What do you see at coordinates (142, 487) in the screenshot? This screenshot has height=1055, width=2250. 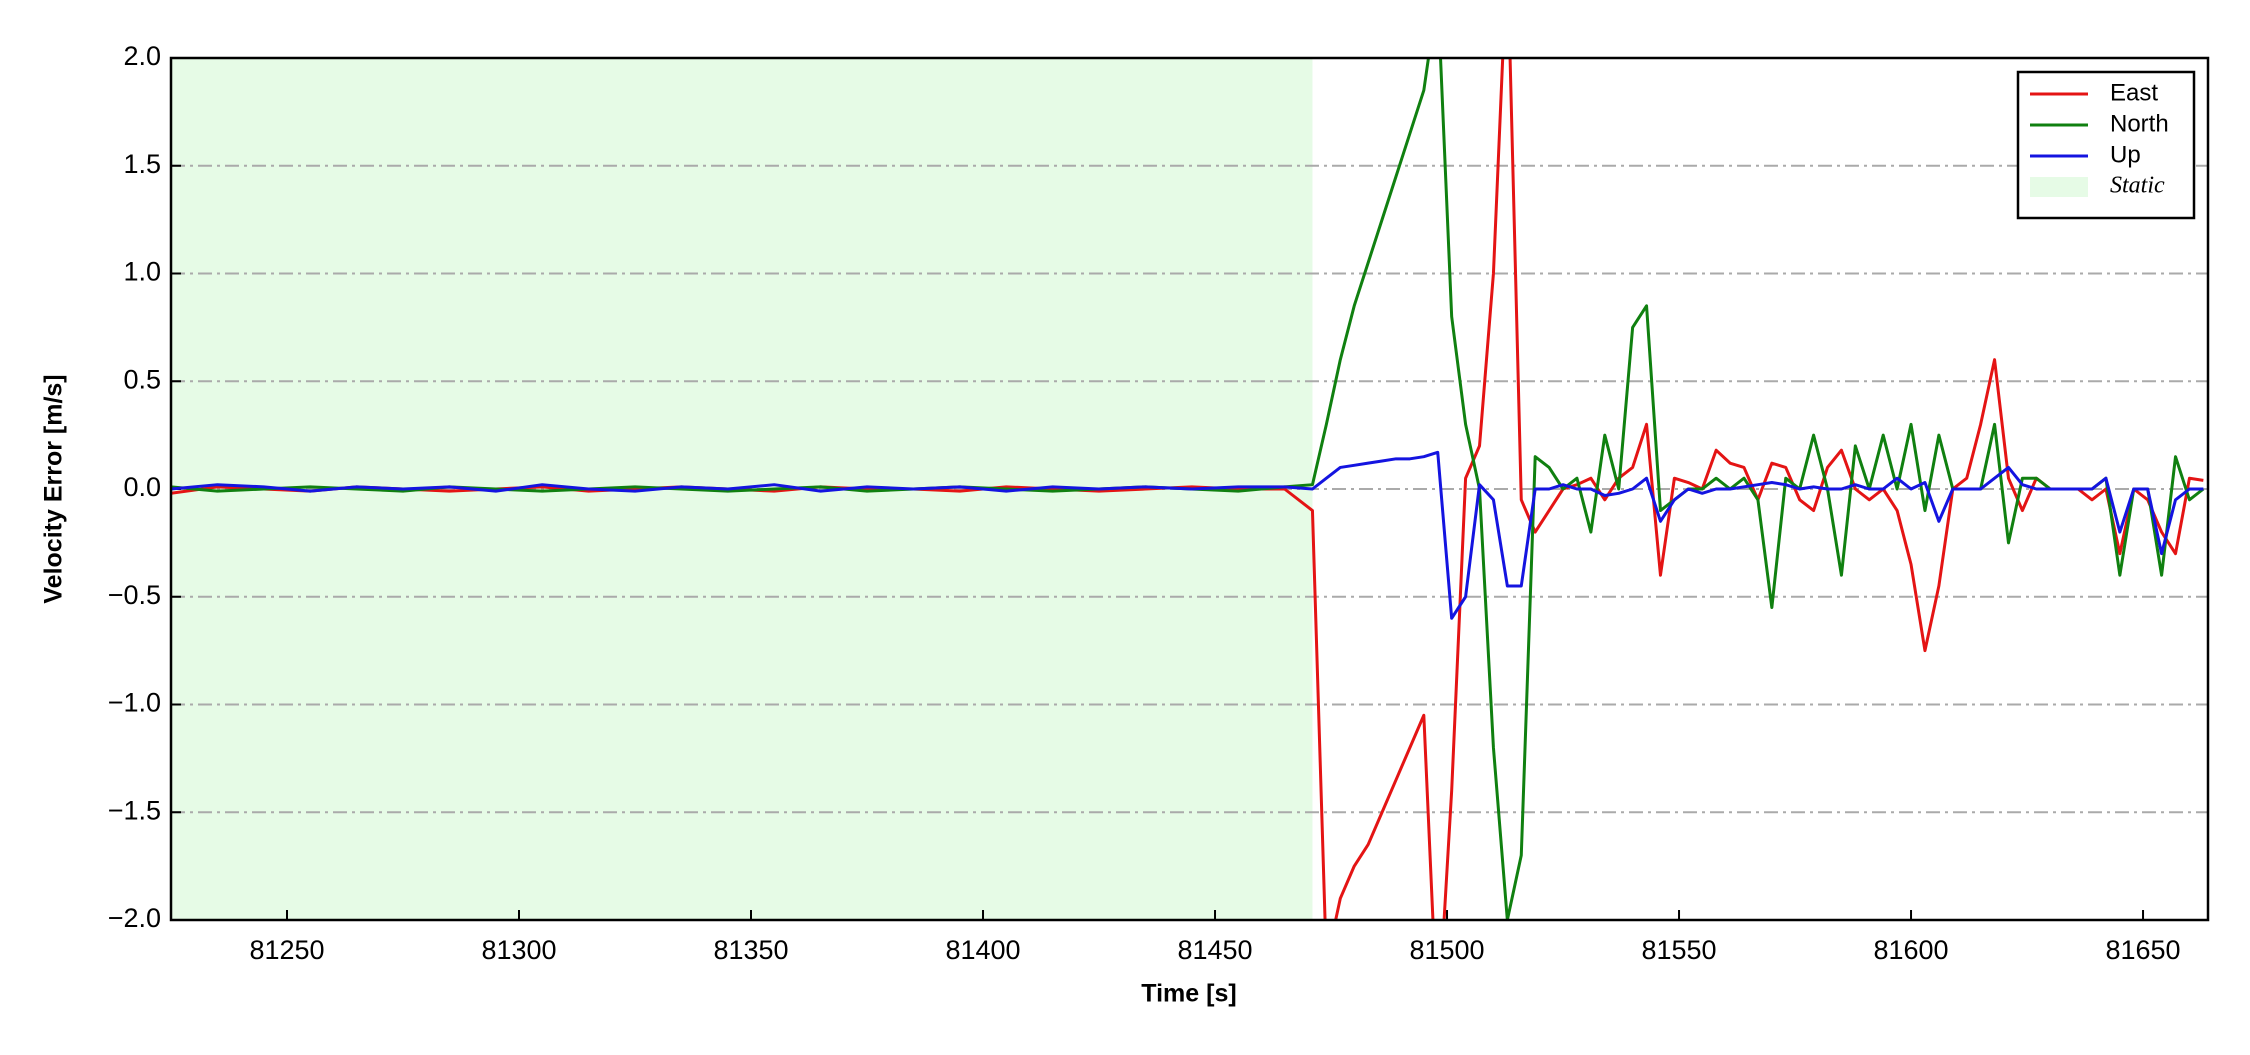 I see `y-tick-label: 0.0` at bounding box center [142, 487].